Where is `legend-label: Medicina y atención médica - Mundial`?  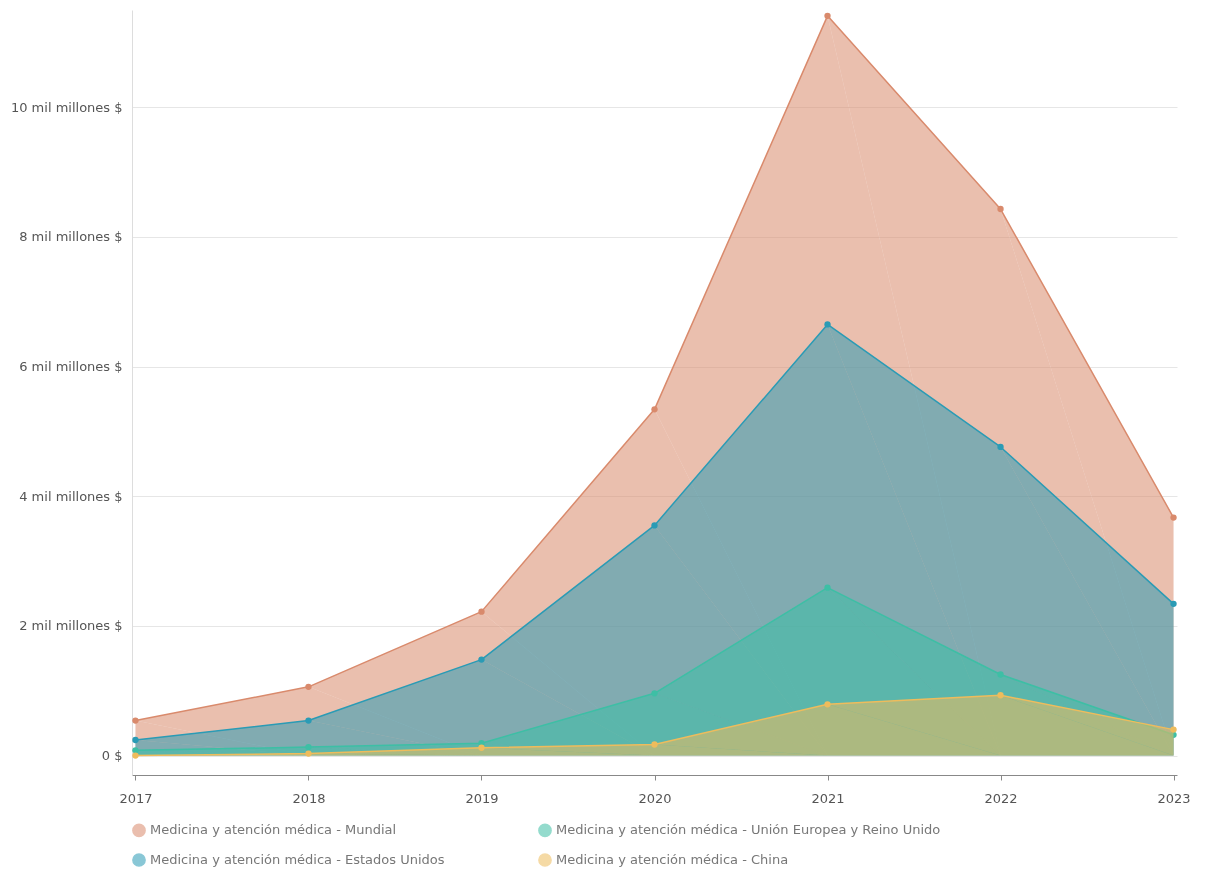
legend-label: Medicina y atención médica - Mundial is located at coordinates (273, 830).